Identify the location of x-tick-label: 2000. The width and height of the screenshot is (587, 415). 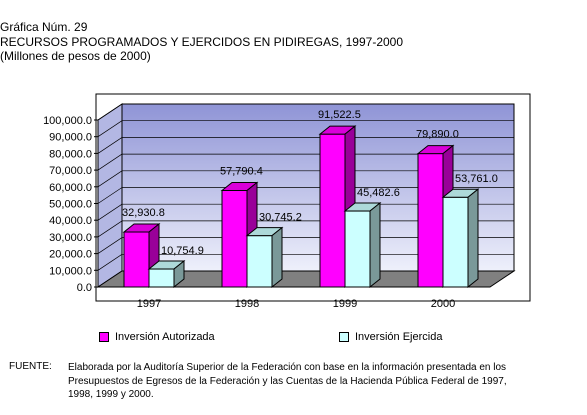
(443, 304).